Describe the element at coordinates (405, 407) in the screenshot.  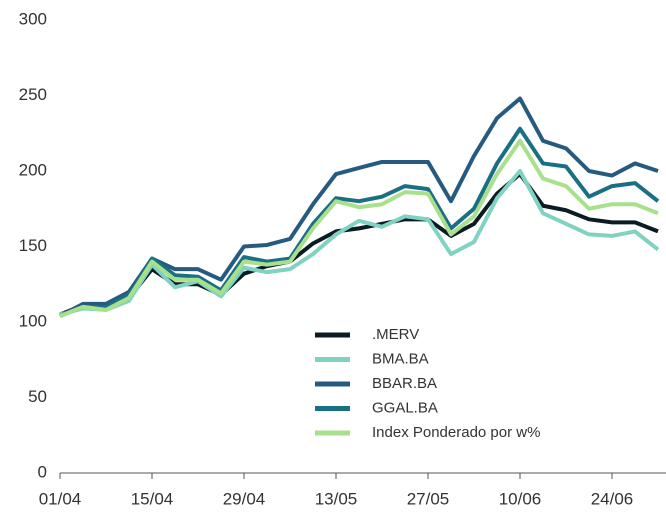
I see `legend-label: GGAL.BA` at that location.